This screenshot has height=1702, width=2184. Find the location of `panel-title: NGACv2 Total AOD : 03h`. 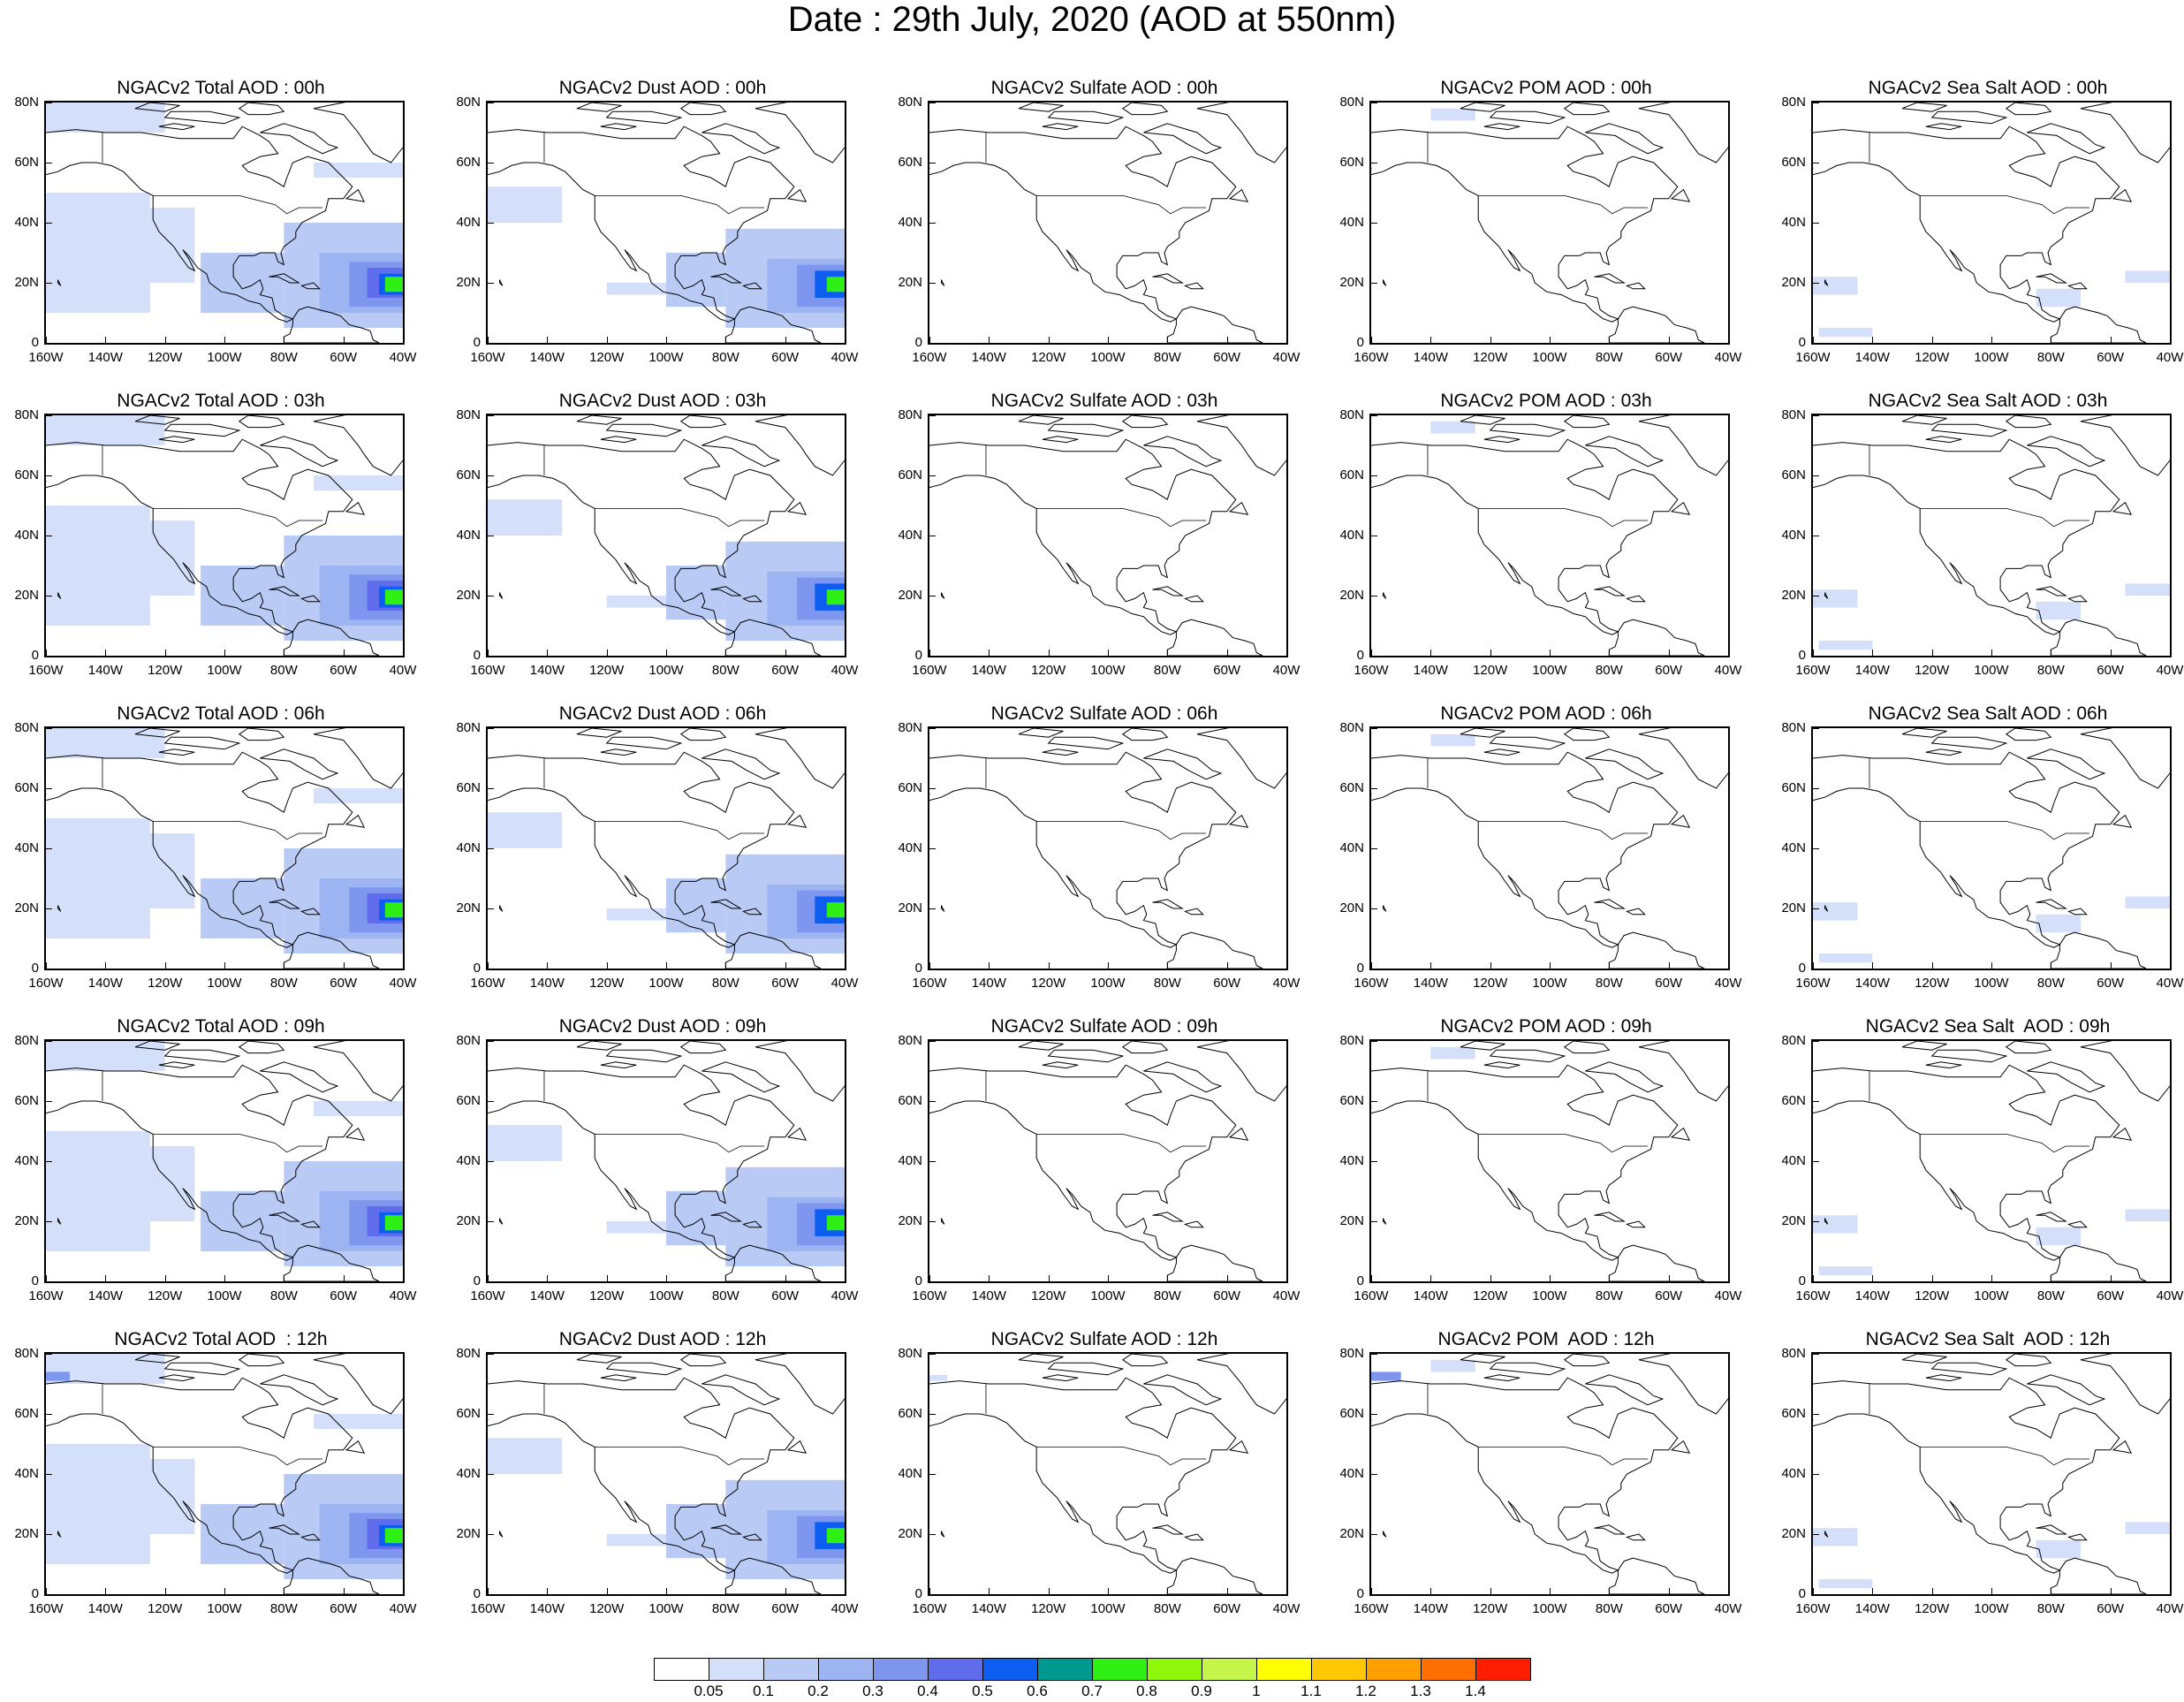

panel-title: NGACv2 Total AOD : 03h is located at coordinates (221, 401).